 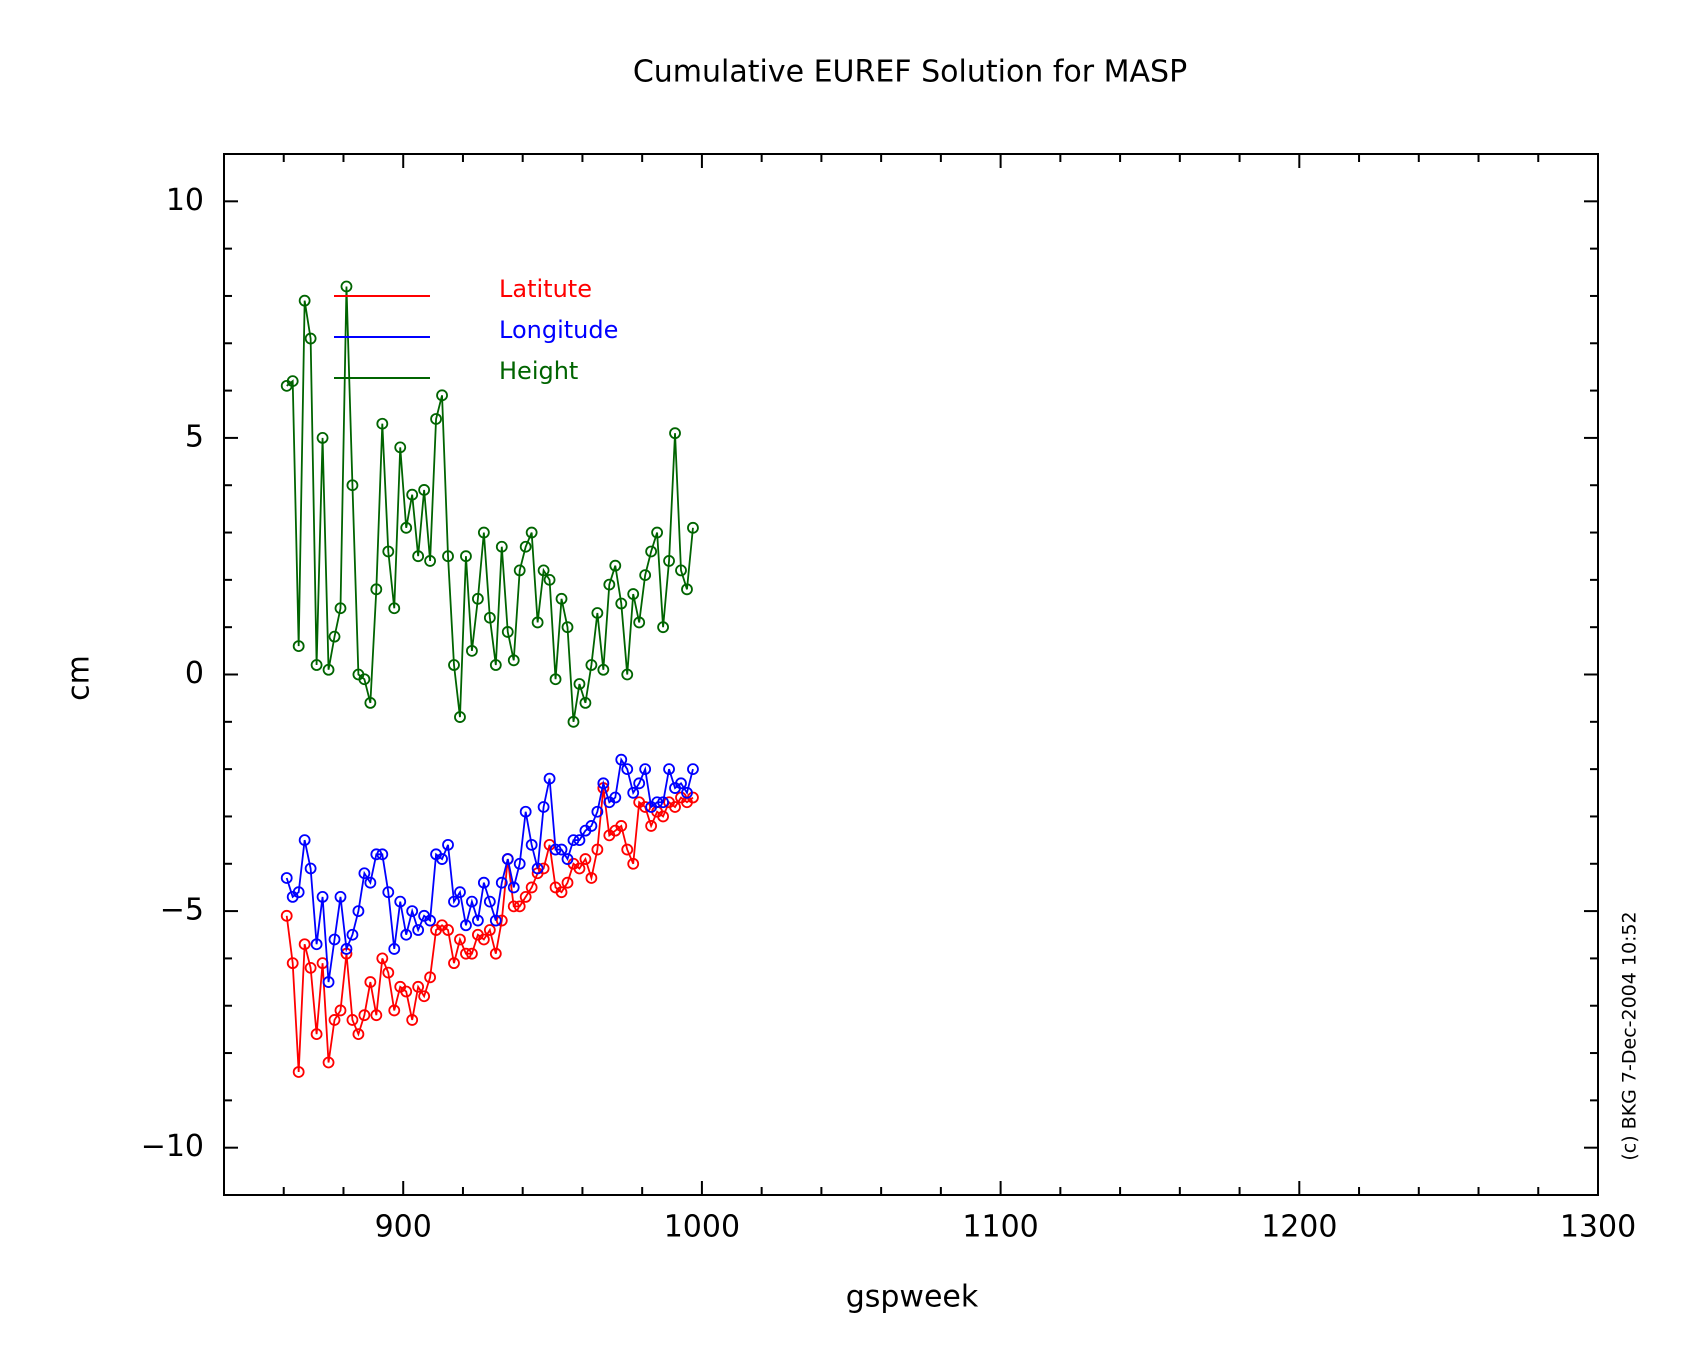 I want to click on x-axis-label: gspweek, so click(x=912, y=1297).